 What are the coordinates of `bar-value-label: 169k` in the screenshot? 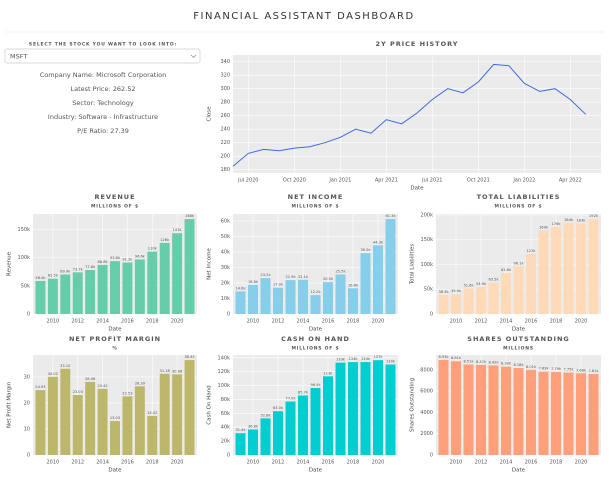 It's located at (544, 227).